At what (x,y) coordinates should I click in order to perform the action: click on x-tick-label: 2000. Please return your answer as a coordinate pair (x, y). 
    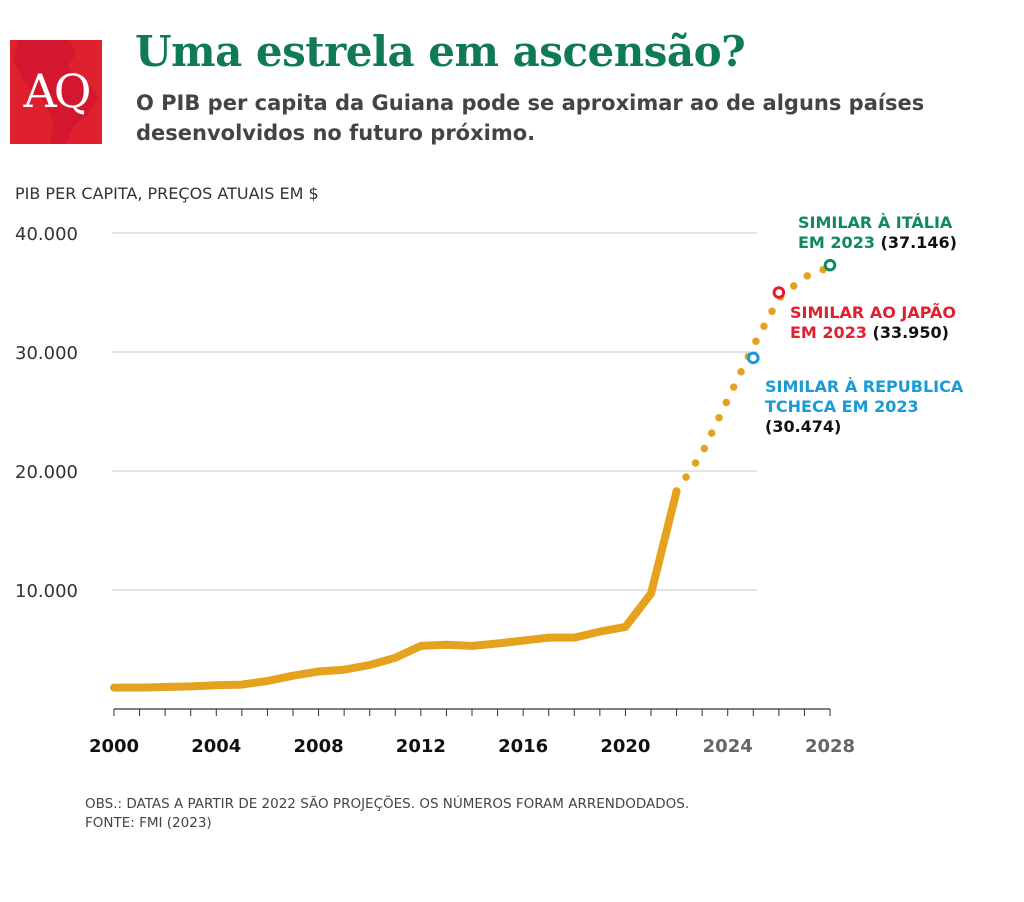
    Looking at the image, I should click on (114, 746).